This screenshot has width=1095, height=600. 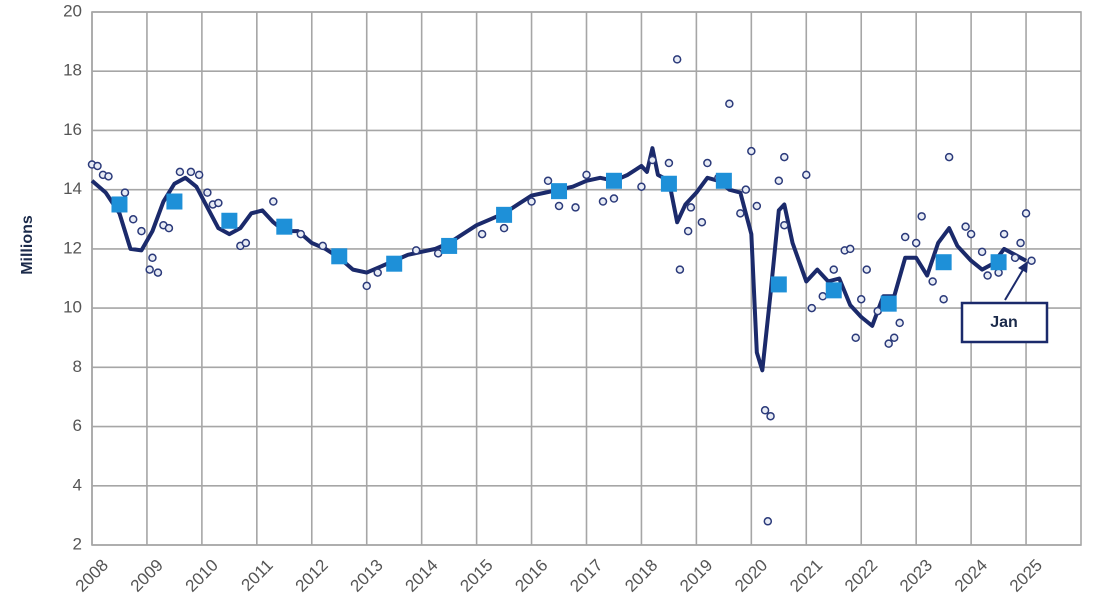 What do you see at coordinates (696, 576) in the screenshot?
I see `x-tick-label: 2019` at bounding box center [696, 576].